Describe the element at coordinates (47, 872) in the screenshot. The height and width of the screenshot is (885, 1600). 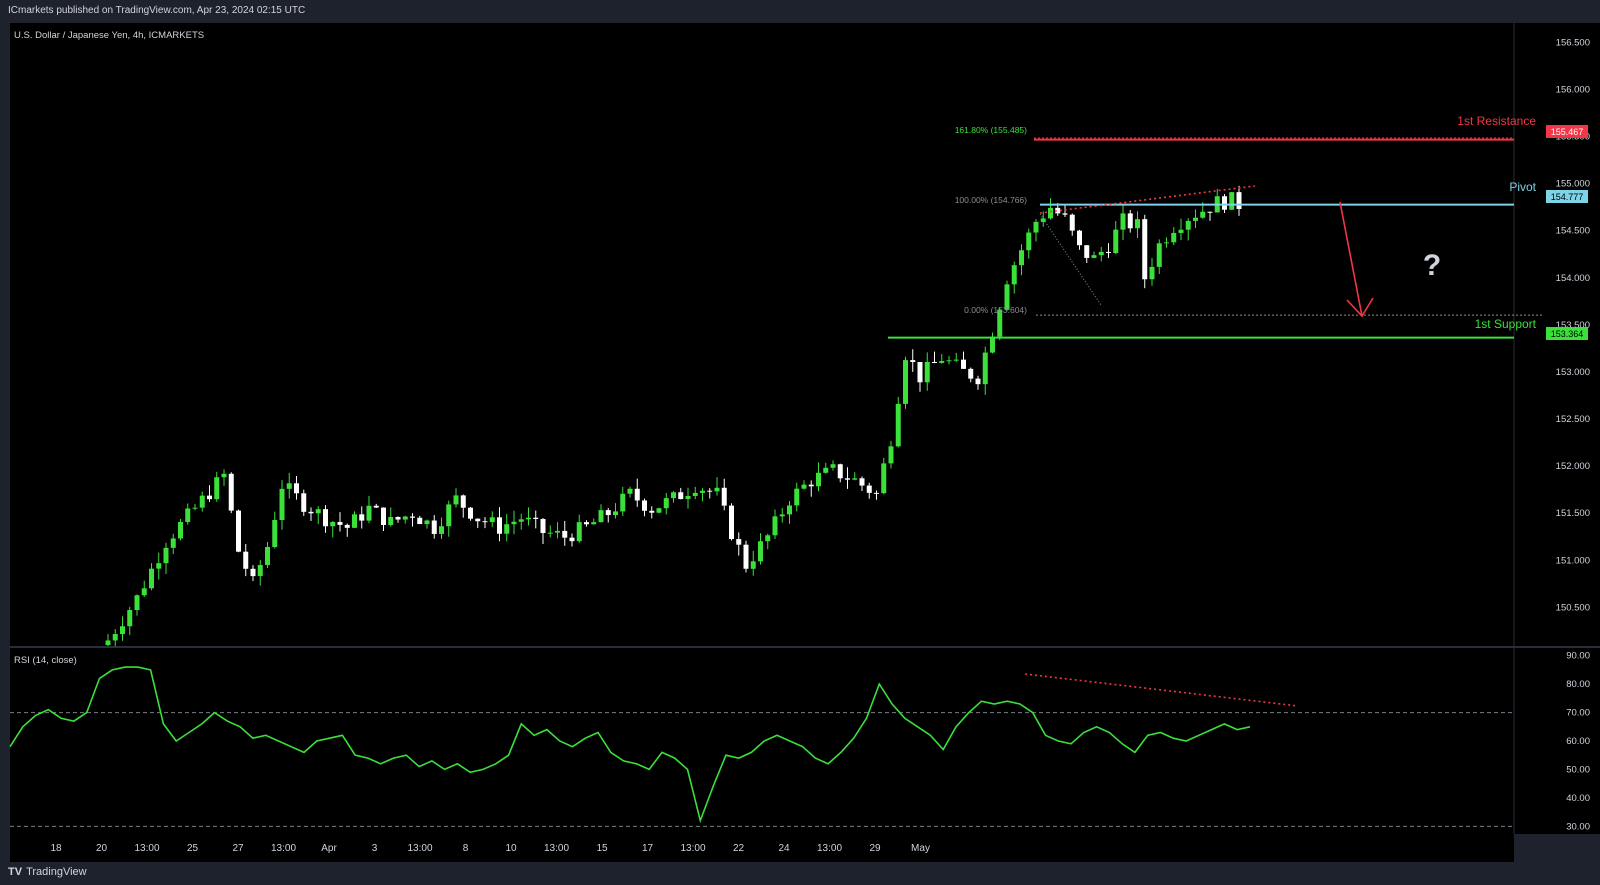
I see `tradingview-logo: TV TradingView` at that location.